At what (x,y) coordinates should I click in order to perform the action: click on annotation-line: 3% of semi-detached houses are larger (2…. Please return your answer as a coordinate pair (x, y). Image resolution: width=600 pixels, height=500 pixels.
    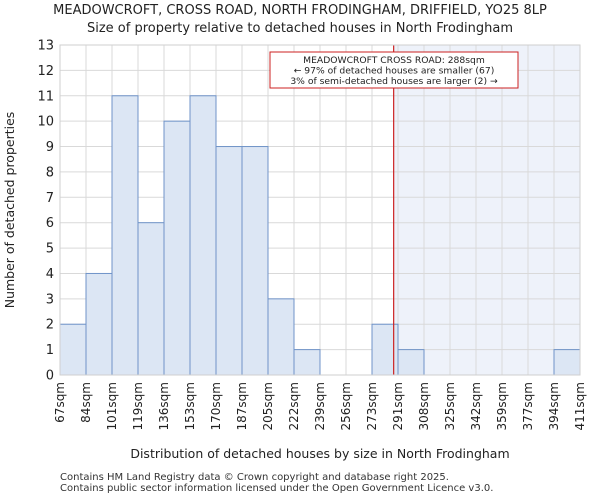
    Looking at the image, I should click on (394, 81).